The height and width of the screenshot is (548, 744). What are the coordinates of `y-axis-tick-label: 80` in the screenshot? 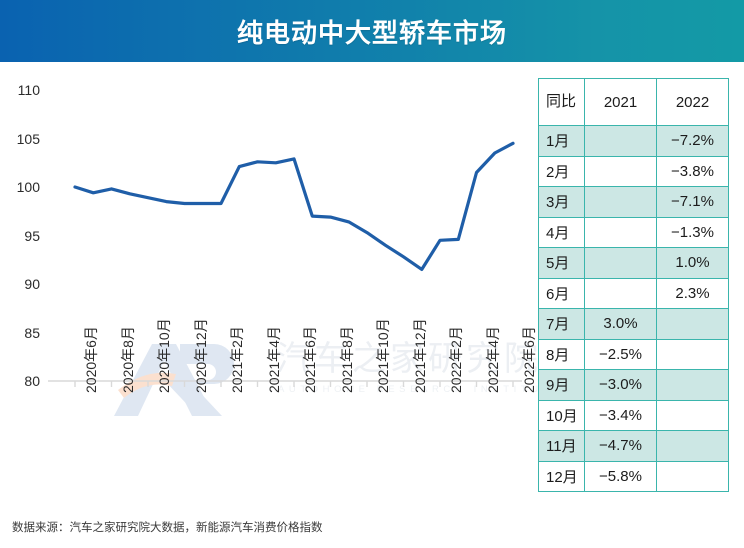 It's located at (32, 381).